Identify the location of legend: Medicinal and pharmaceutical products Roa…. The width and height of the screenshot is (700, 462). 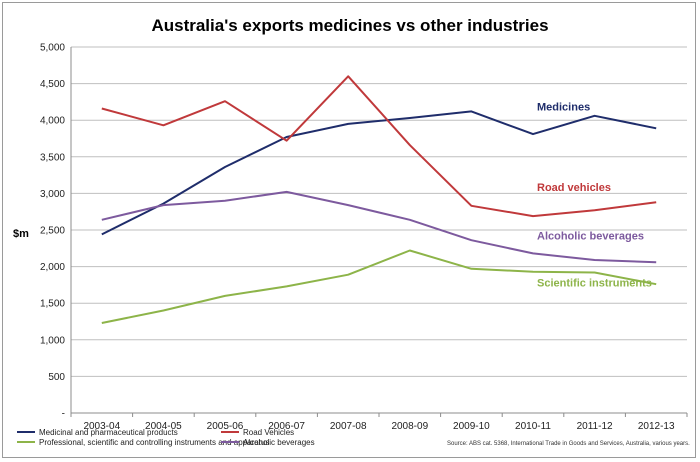
(166, 437).